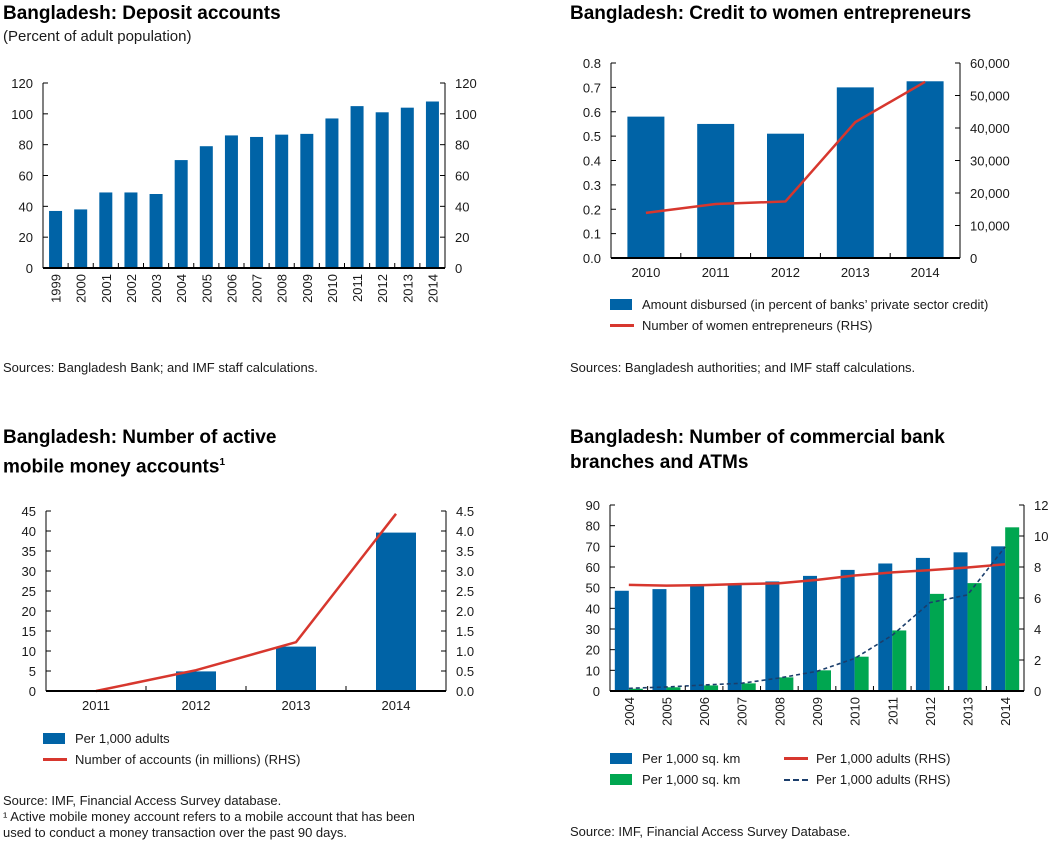  Describe the element at coordinates (635, 689) in the screenshot. I see `bar-2004` at that location.